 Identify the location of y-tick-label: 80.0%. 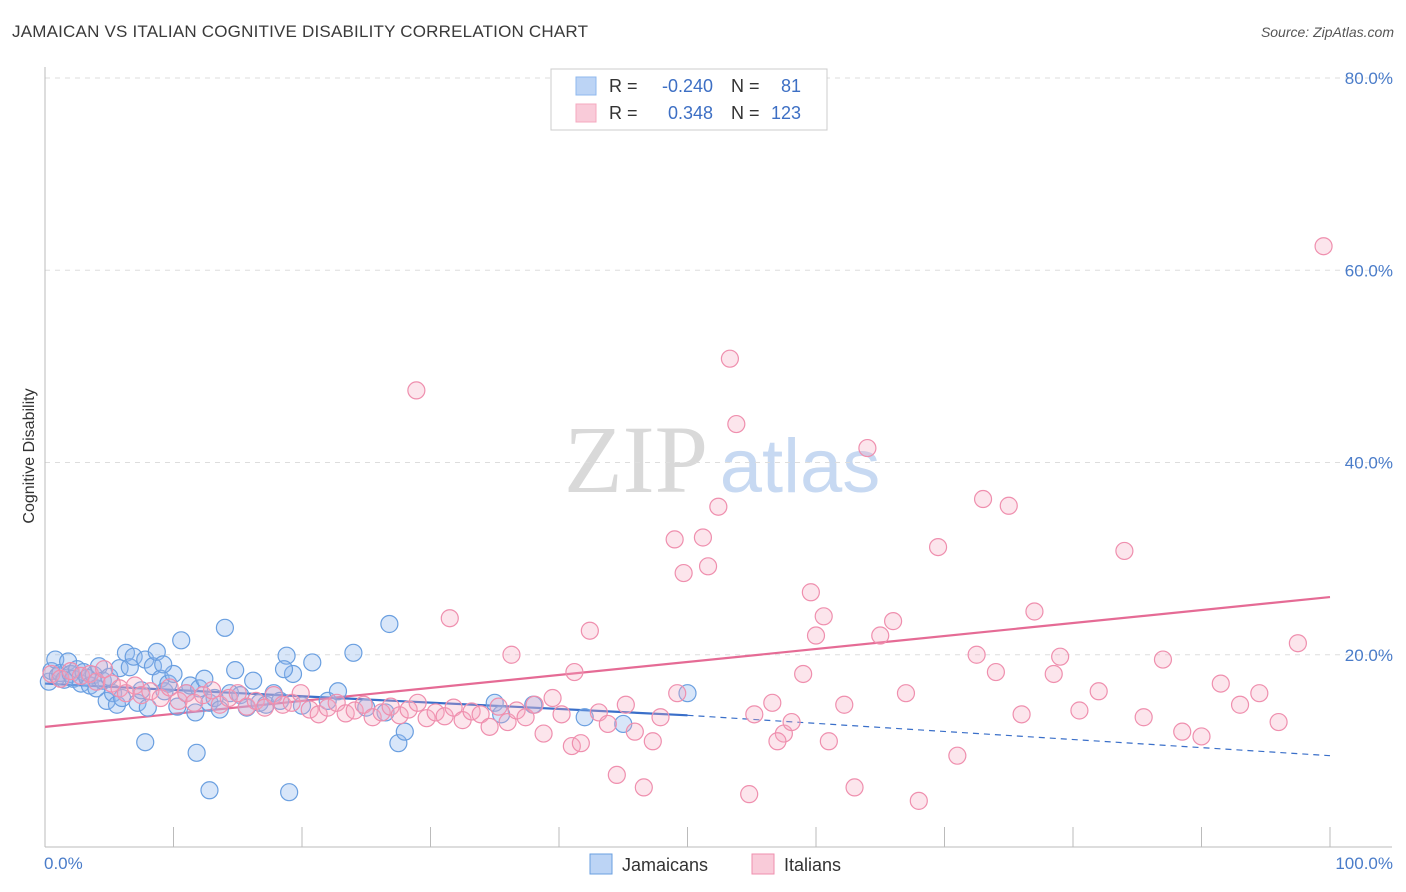
(1369, 78).